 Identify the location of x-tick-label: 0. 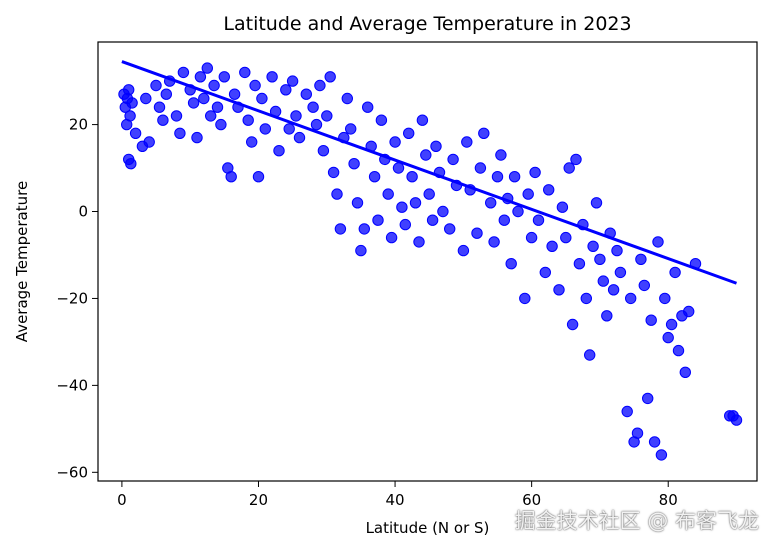
(122, 500).